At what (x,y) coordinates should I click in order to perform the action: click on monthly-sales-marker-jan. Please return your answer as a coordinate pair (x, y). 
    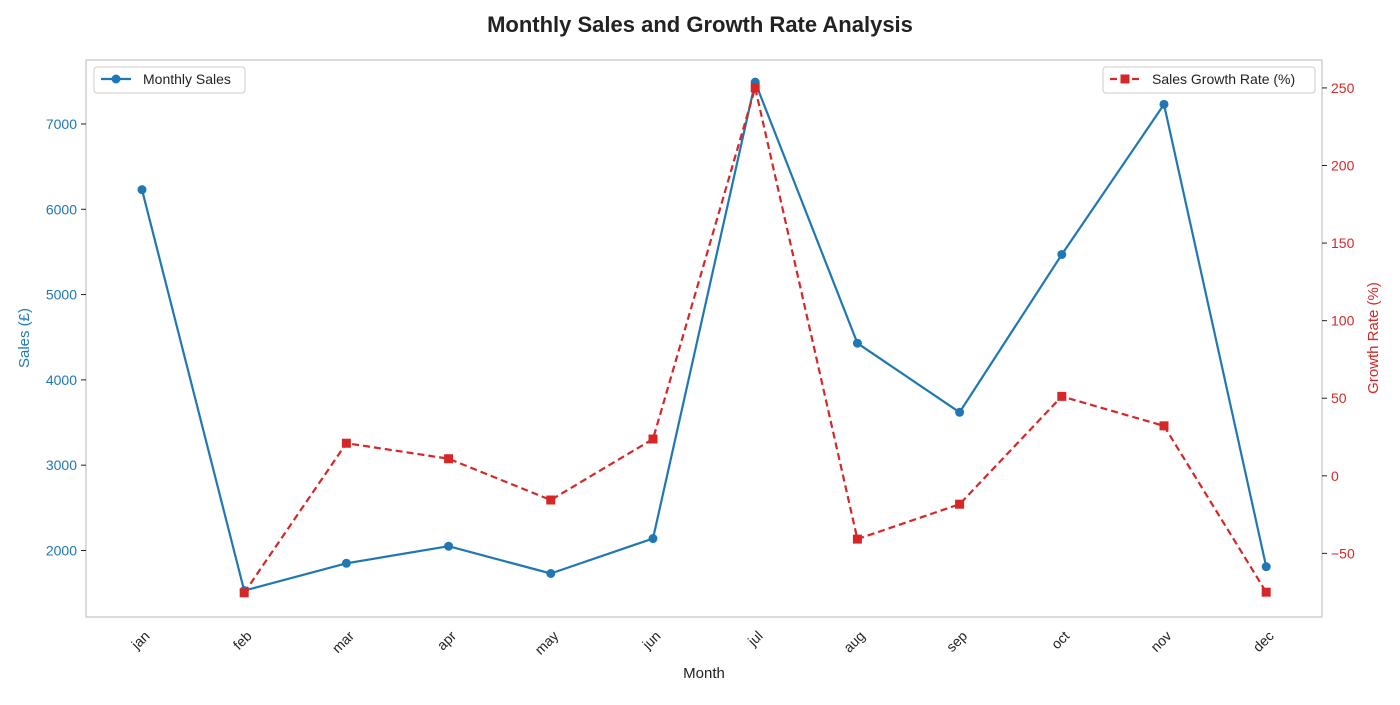
    Looking at the image, I should click on (142, 190).